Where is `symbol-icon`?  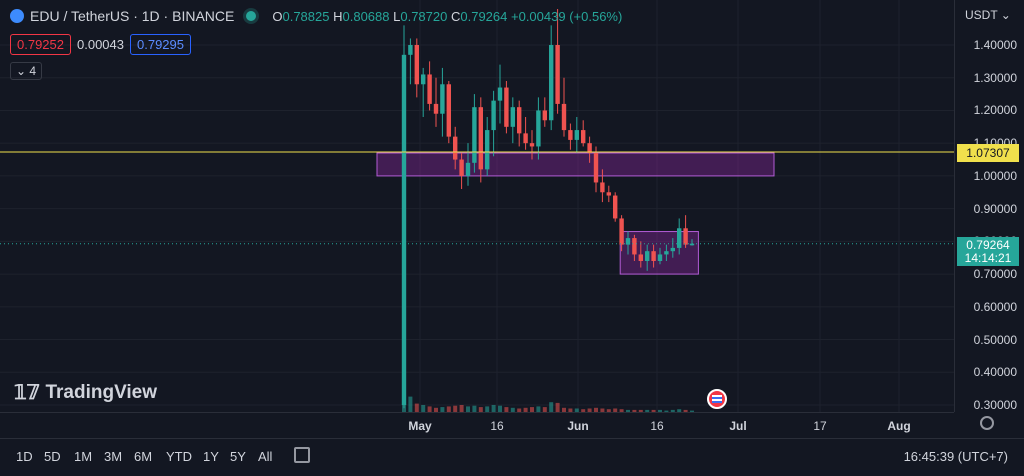 symbol-icon is located at coordinates (17, 16).